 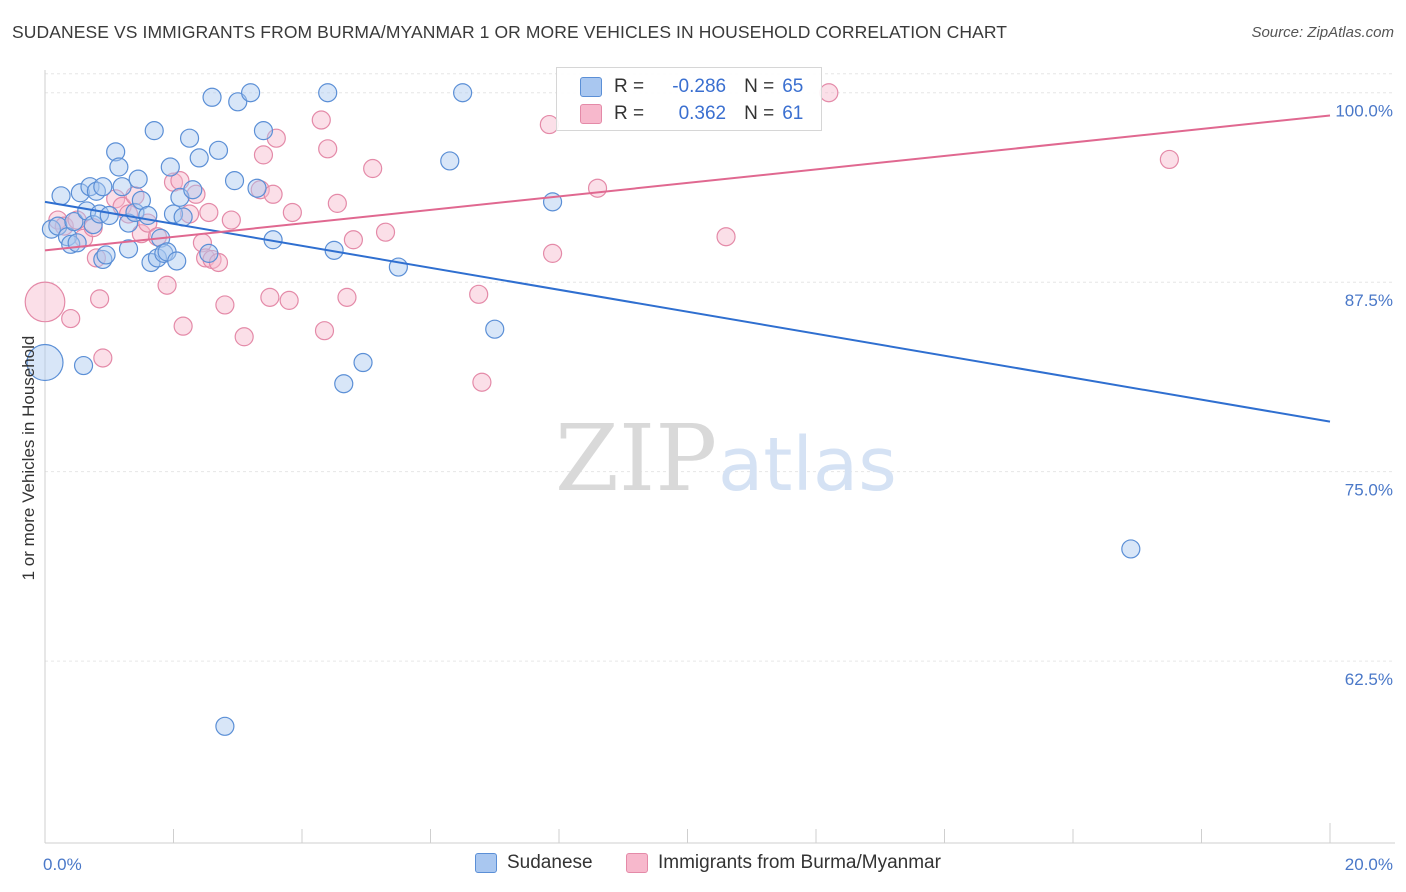 What do you see at coordinates (636, 458) in the screenshot?
I see `watermark-zip: ZIP` at bounding box center [636, 458].